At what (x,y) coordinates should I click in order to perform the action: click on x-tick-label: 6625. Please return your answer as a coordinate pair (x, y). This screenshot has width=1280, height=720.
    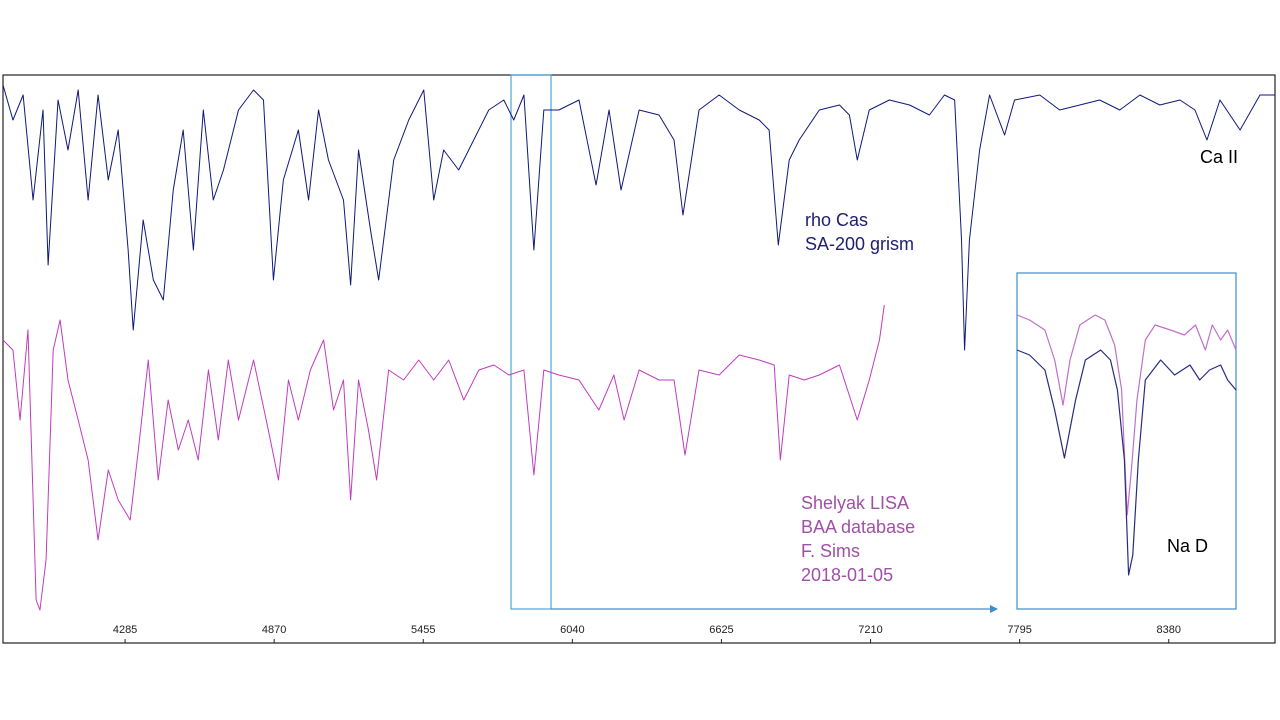
    Looking at the image, I should click on (721, 630).